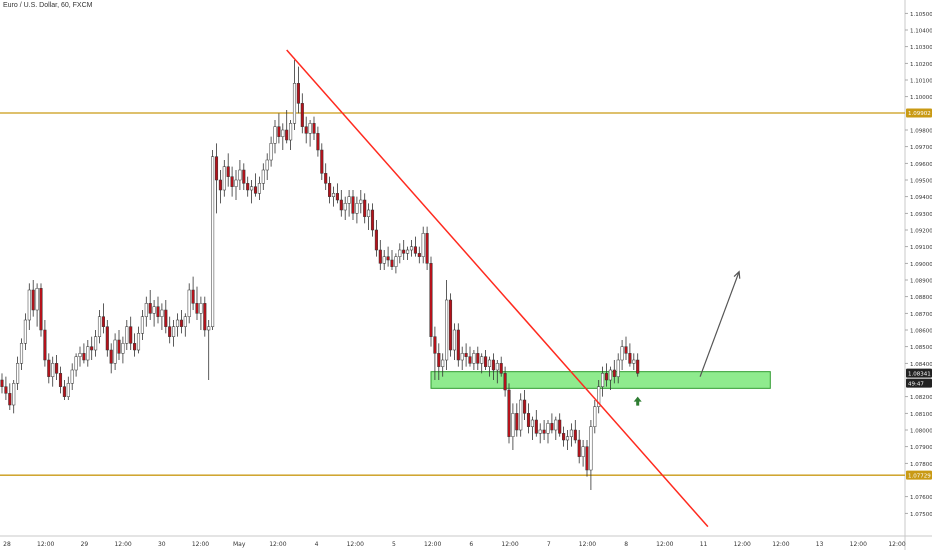  I want to click on price-tick-label: 1.10100, so click(921, 82).